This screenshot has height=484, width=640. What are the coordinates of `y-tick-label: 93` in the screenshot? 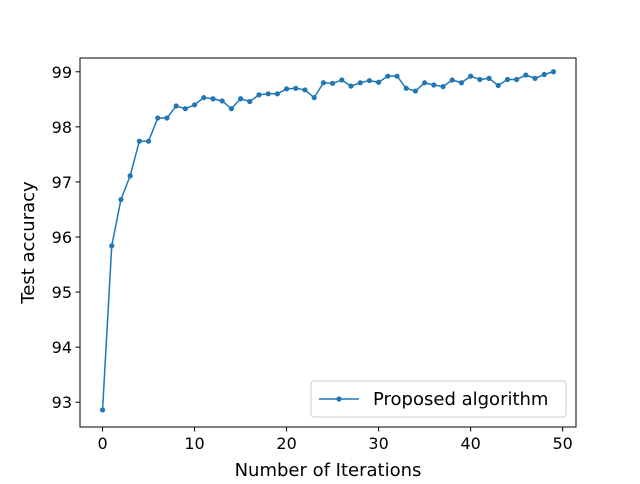 It's located at (62, 402).